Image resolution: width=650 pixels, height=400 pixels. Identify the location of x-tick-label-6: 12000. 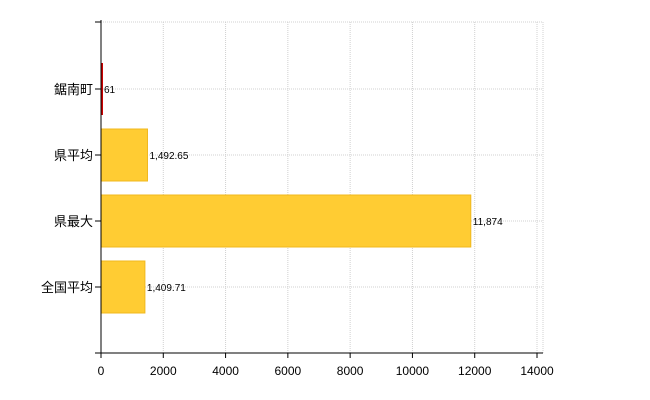
(475, 371).